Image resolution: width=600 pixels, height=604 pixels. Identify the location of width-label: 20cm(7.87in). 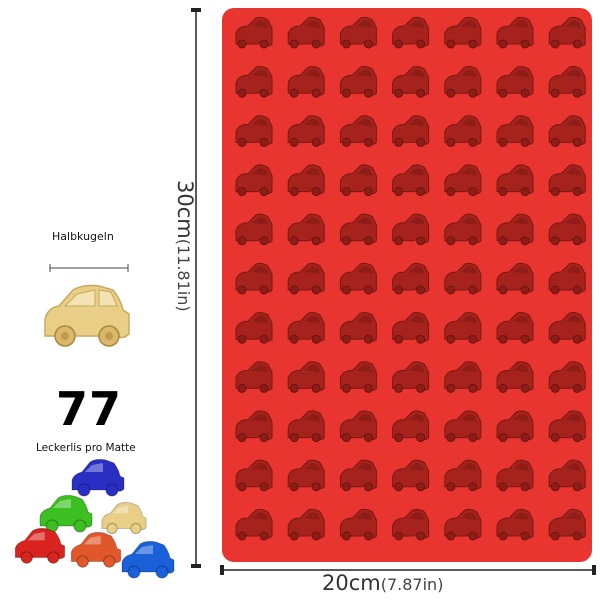
(382, 583).